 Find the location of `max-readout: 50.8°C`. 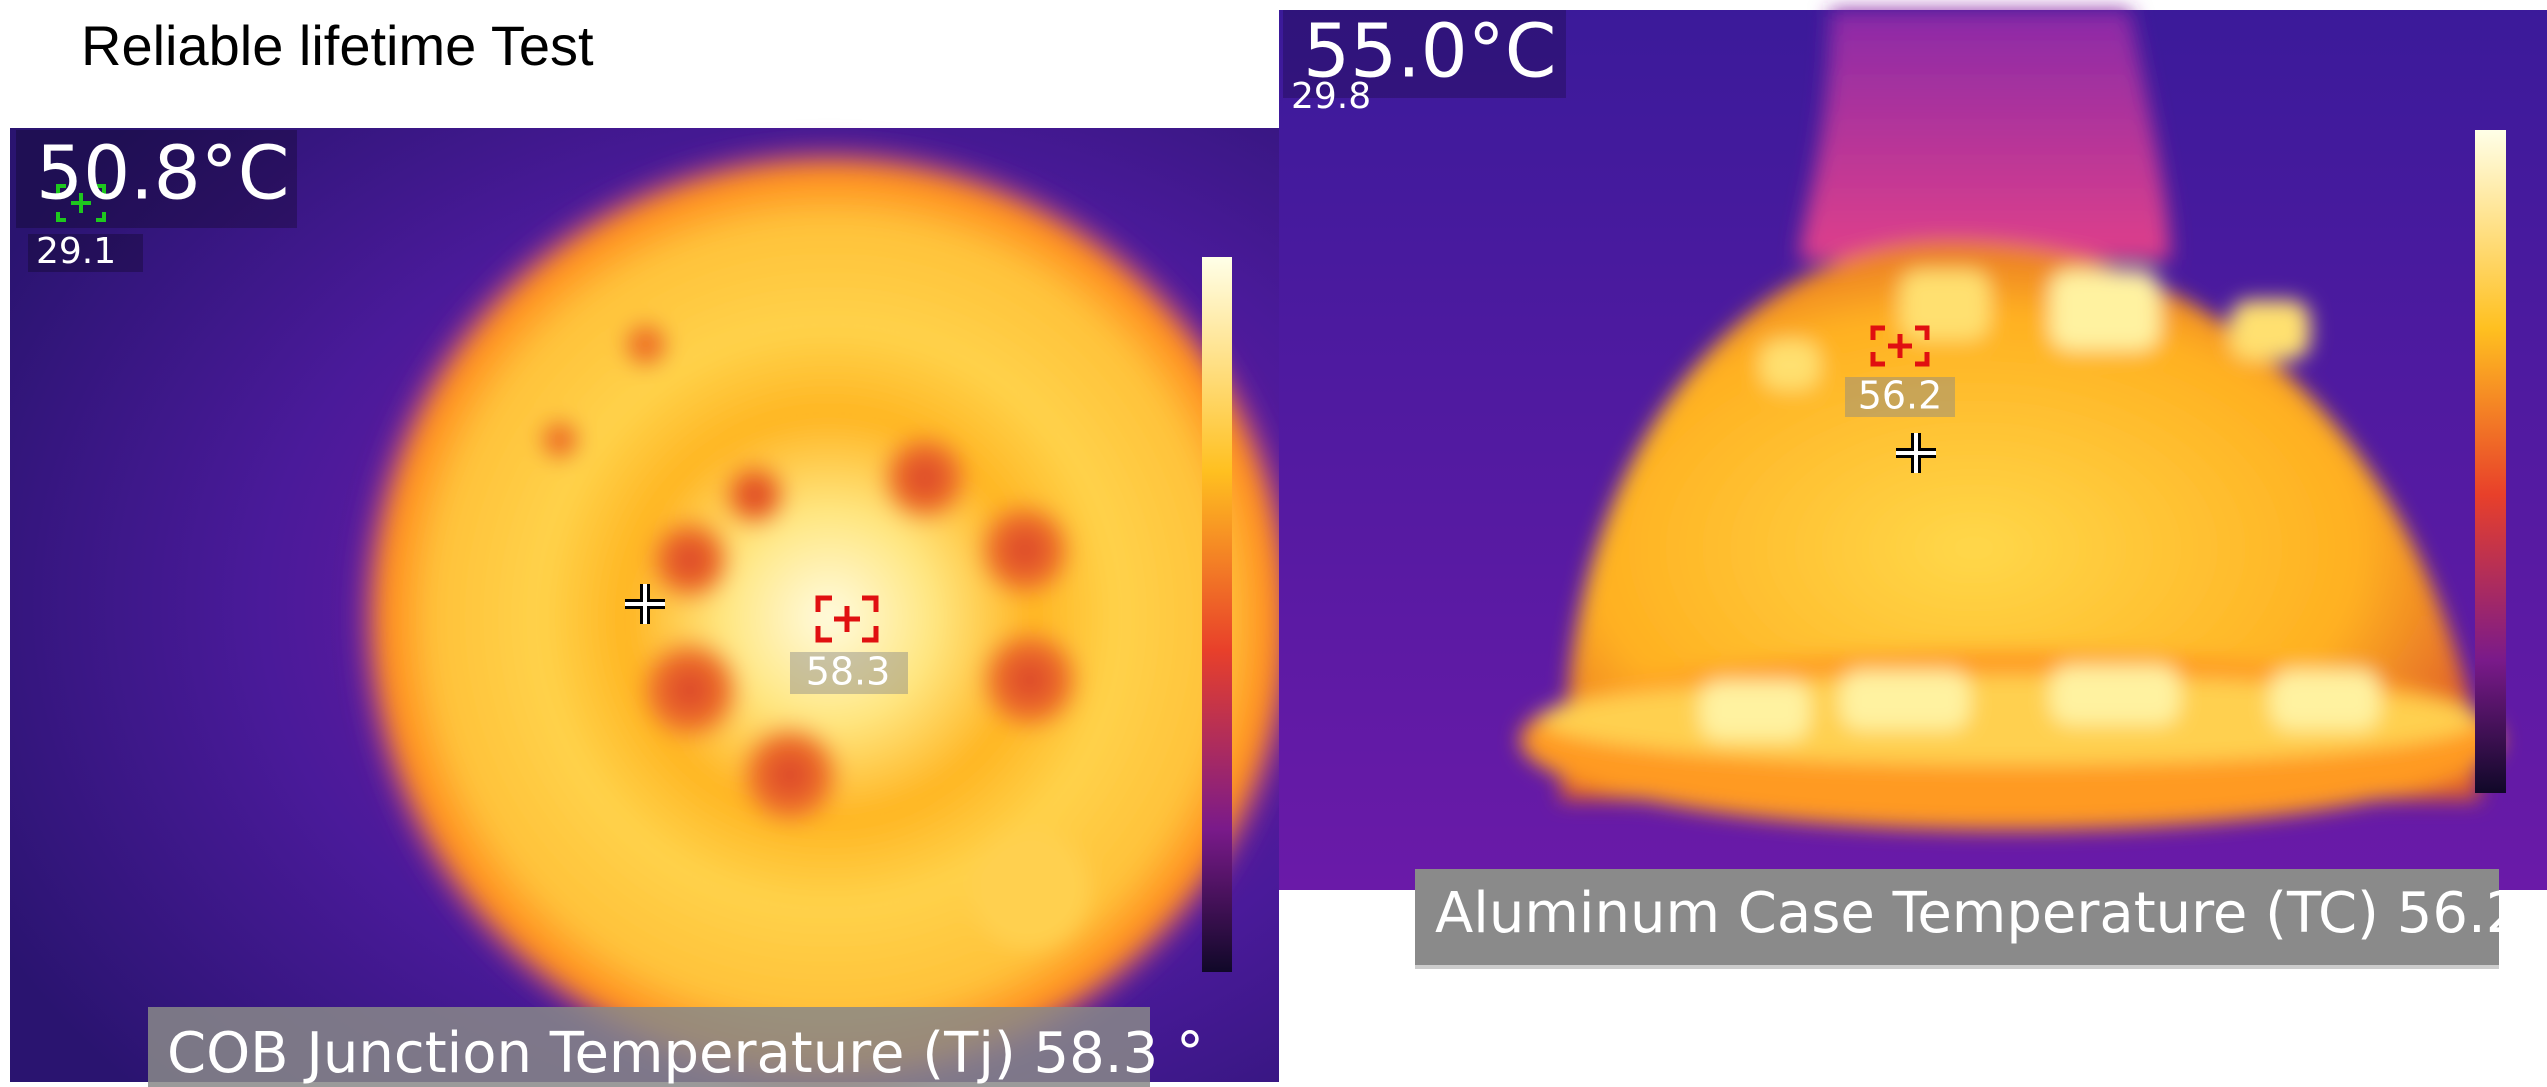

max-readout: 50.8°C is located at coordinates (162, 174).